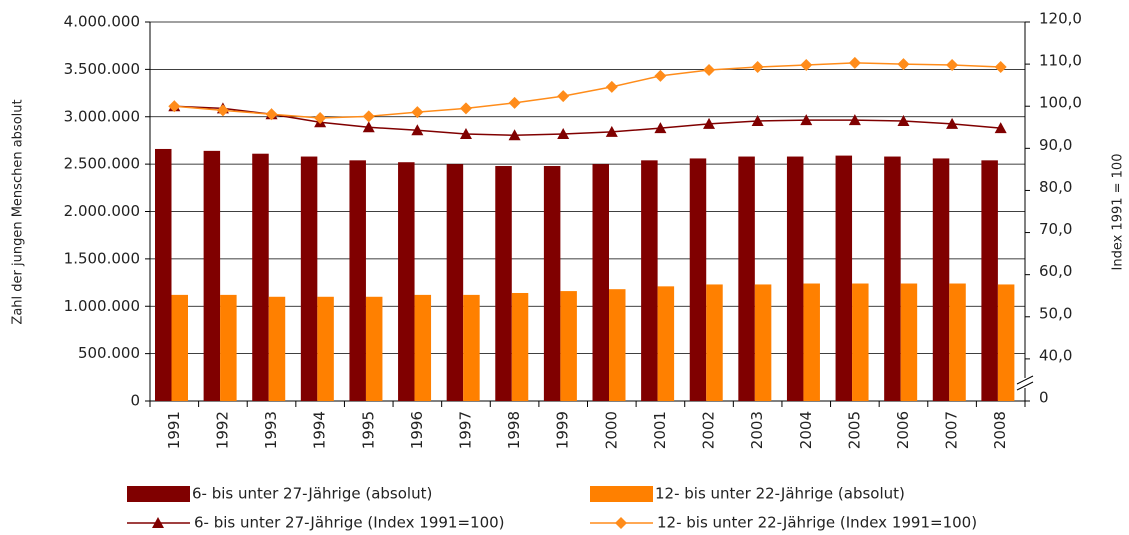 This screenshot has width=1129, height=535. What do you see at coordinates (1060, 103) in the screenshot?
I see `y2-tick-label: 100,0` at bounding box center [1060, 103].